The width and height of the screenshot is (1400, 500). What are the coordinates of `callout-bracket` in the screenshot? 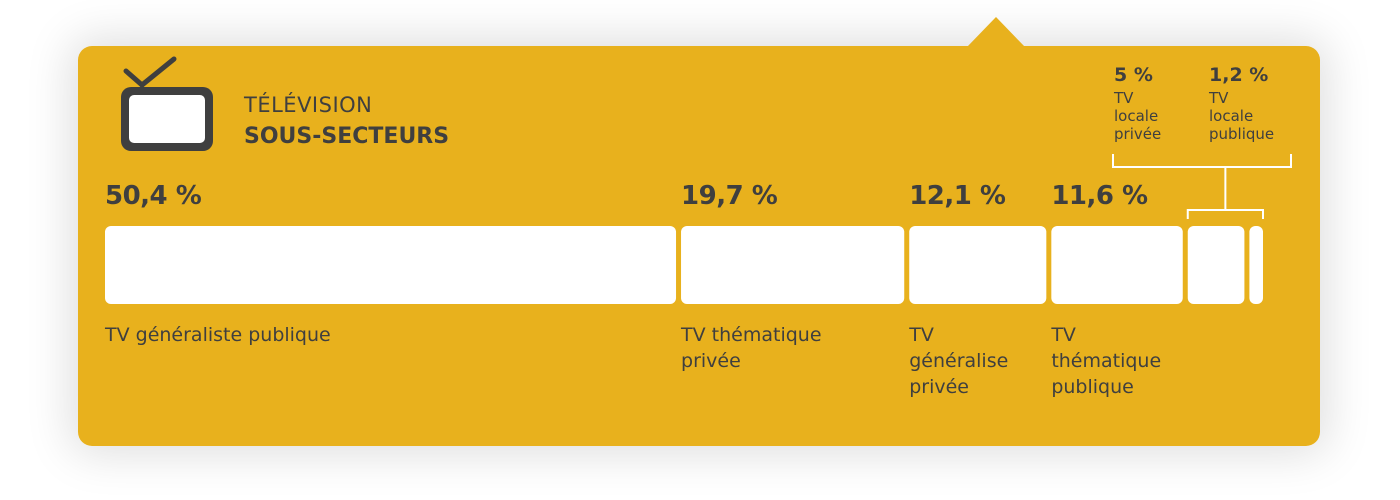 It's located at (1202, 186).